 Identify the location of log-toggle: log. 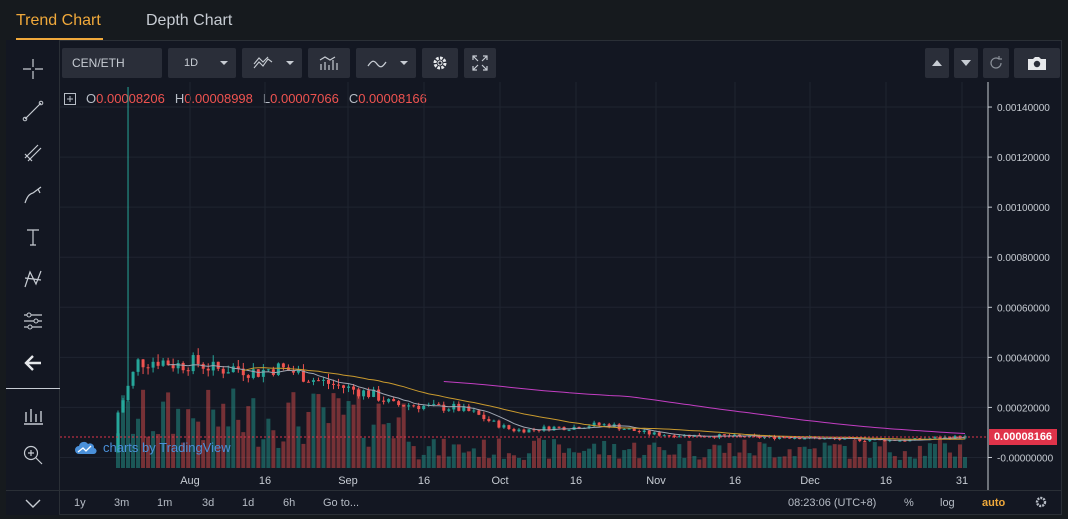
(947, 503).